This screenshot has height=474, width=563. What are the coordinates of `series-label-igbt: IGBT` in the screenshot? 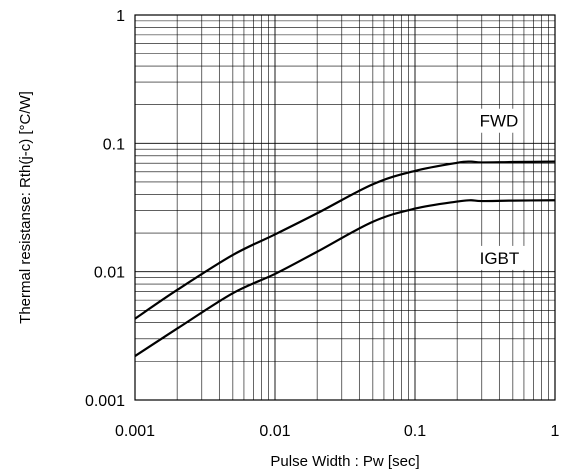 It's located at (500, 258).